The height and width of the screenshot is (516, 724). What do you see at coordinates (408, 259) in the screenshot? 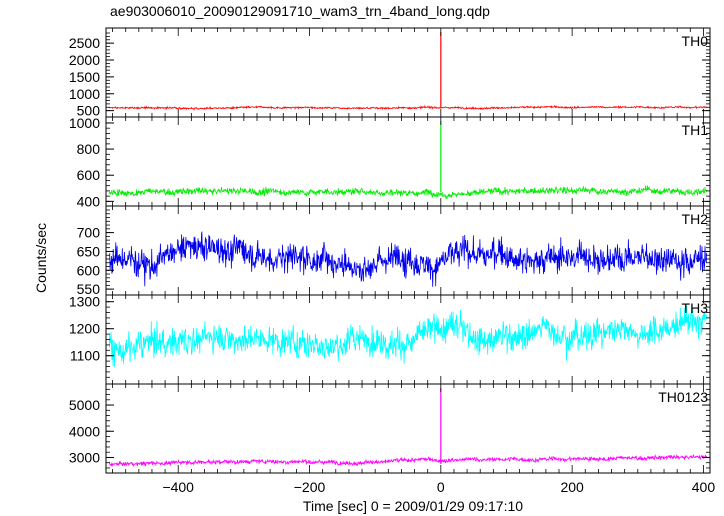
I see `series-line-th2` at bounding box center [408, 259].